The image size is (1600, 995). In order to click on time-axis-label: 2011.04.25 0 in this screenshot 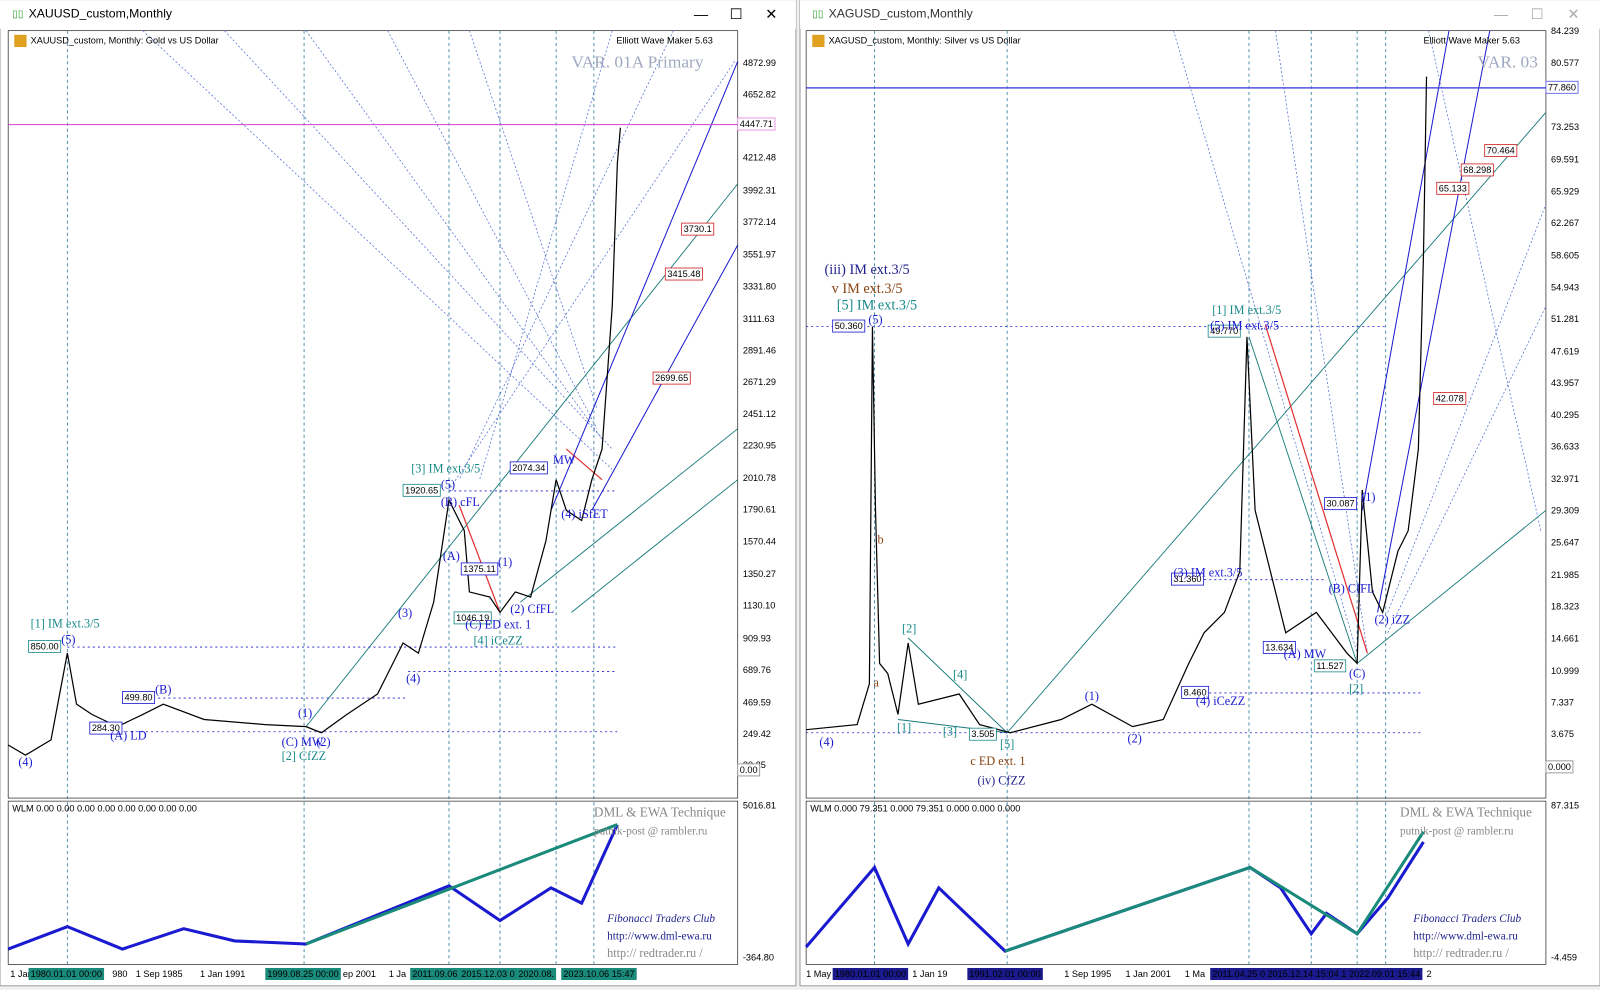, I will do `click(1238, 974)`.